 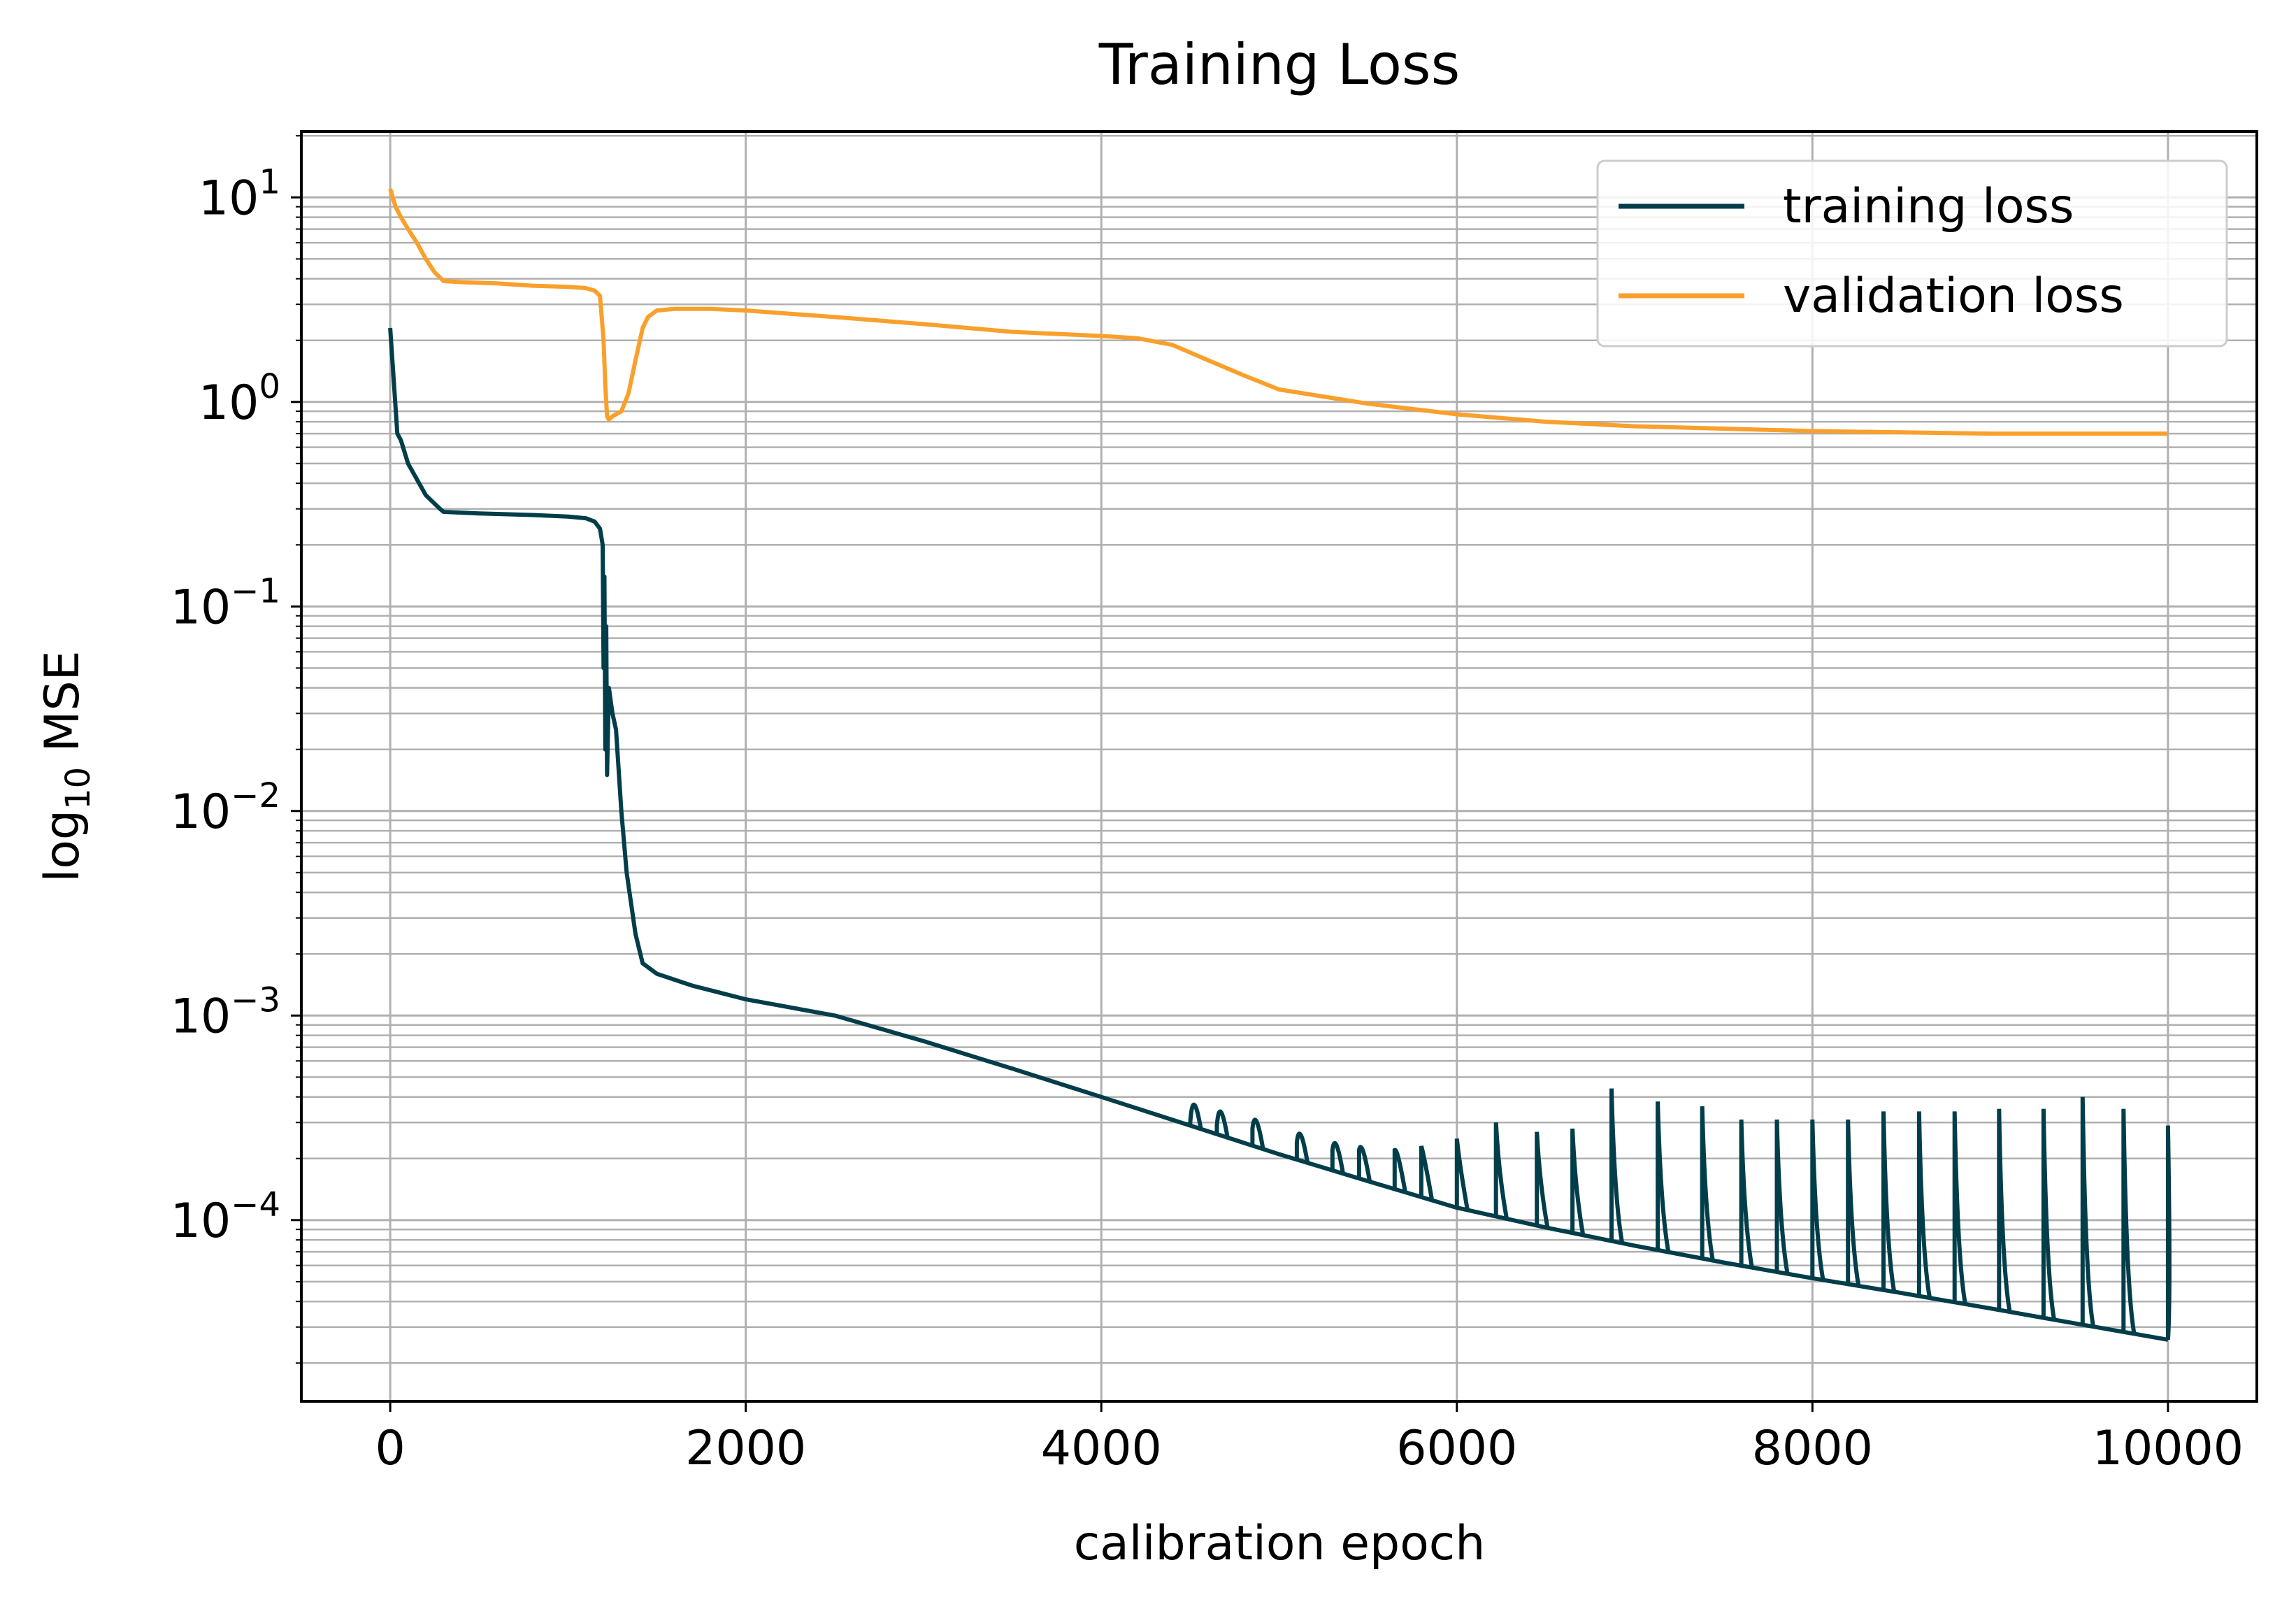 What do you see at coordinates (1812, 1449) in the screenshot?
I see `x-tick-label: 8000` at bounding box center [1812, 1449].